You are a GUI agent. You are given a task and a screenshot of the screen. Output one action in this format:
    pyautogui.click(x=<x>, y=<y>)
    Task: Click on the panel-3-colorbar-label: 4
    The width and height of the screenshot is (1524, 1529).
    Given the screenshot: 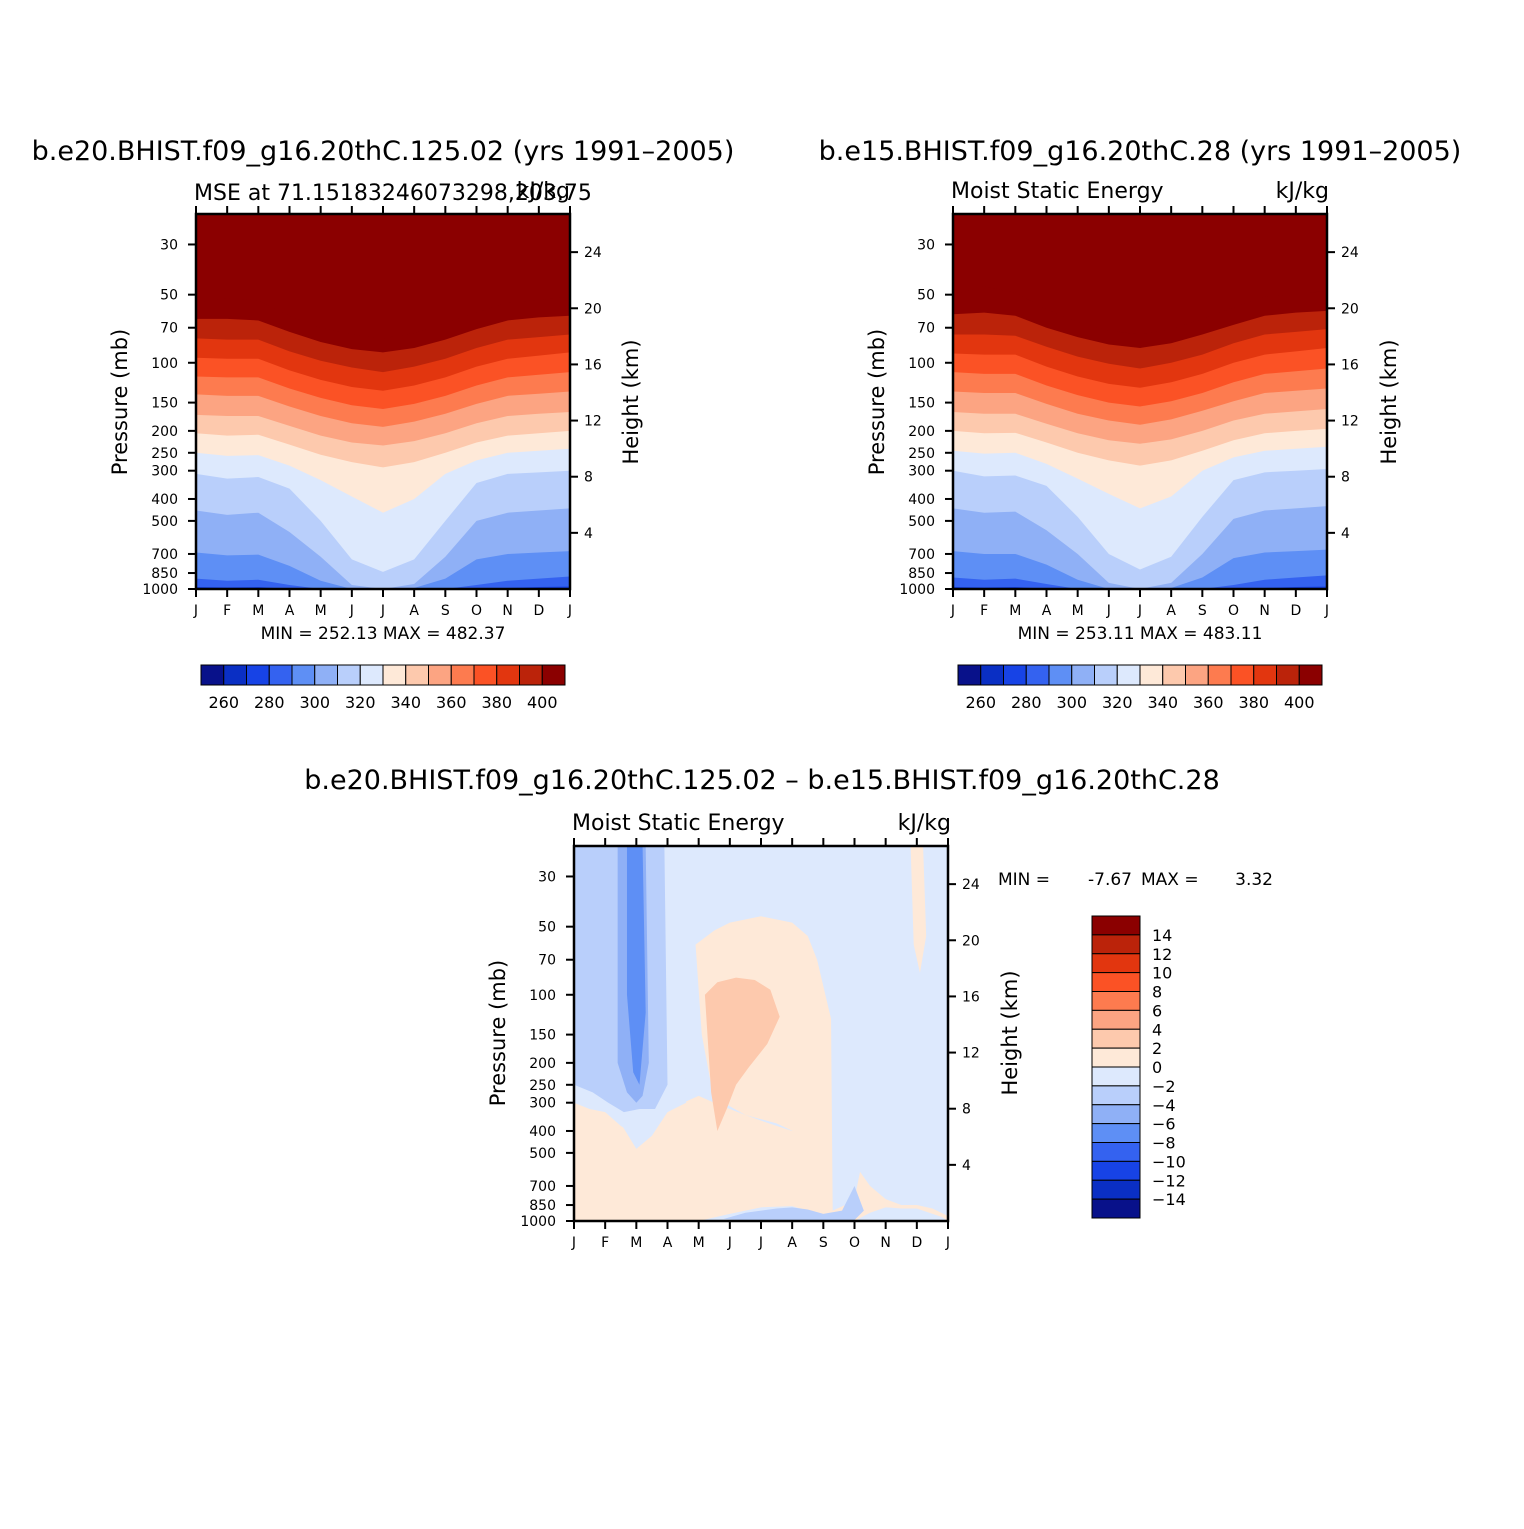 What is the action you would take?
    pyautogui.click(x=1157, y=1029)
    